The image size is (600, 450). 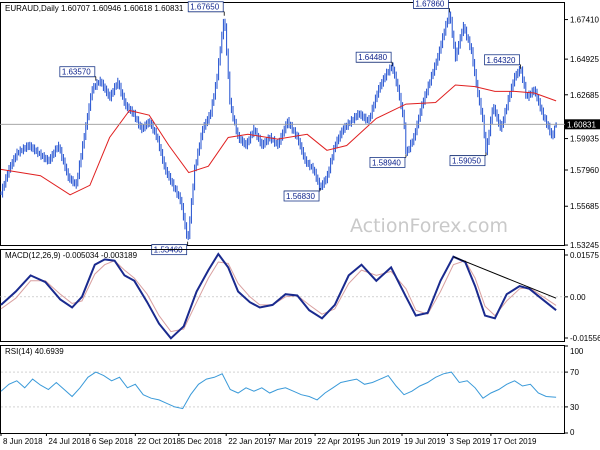 I want to click on price-tick-label: 1.57960, so click(x=584, y=170).